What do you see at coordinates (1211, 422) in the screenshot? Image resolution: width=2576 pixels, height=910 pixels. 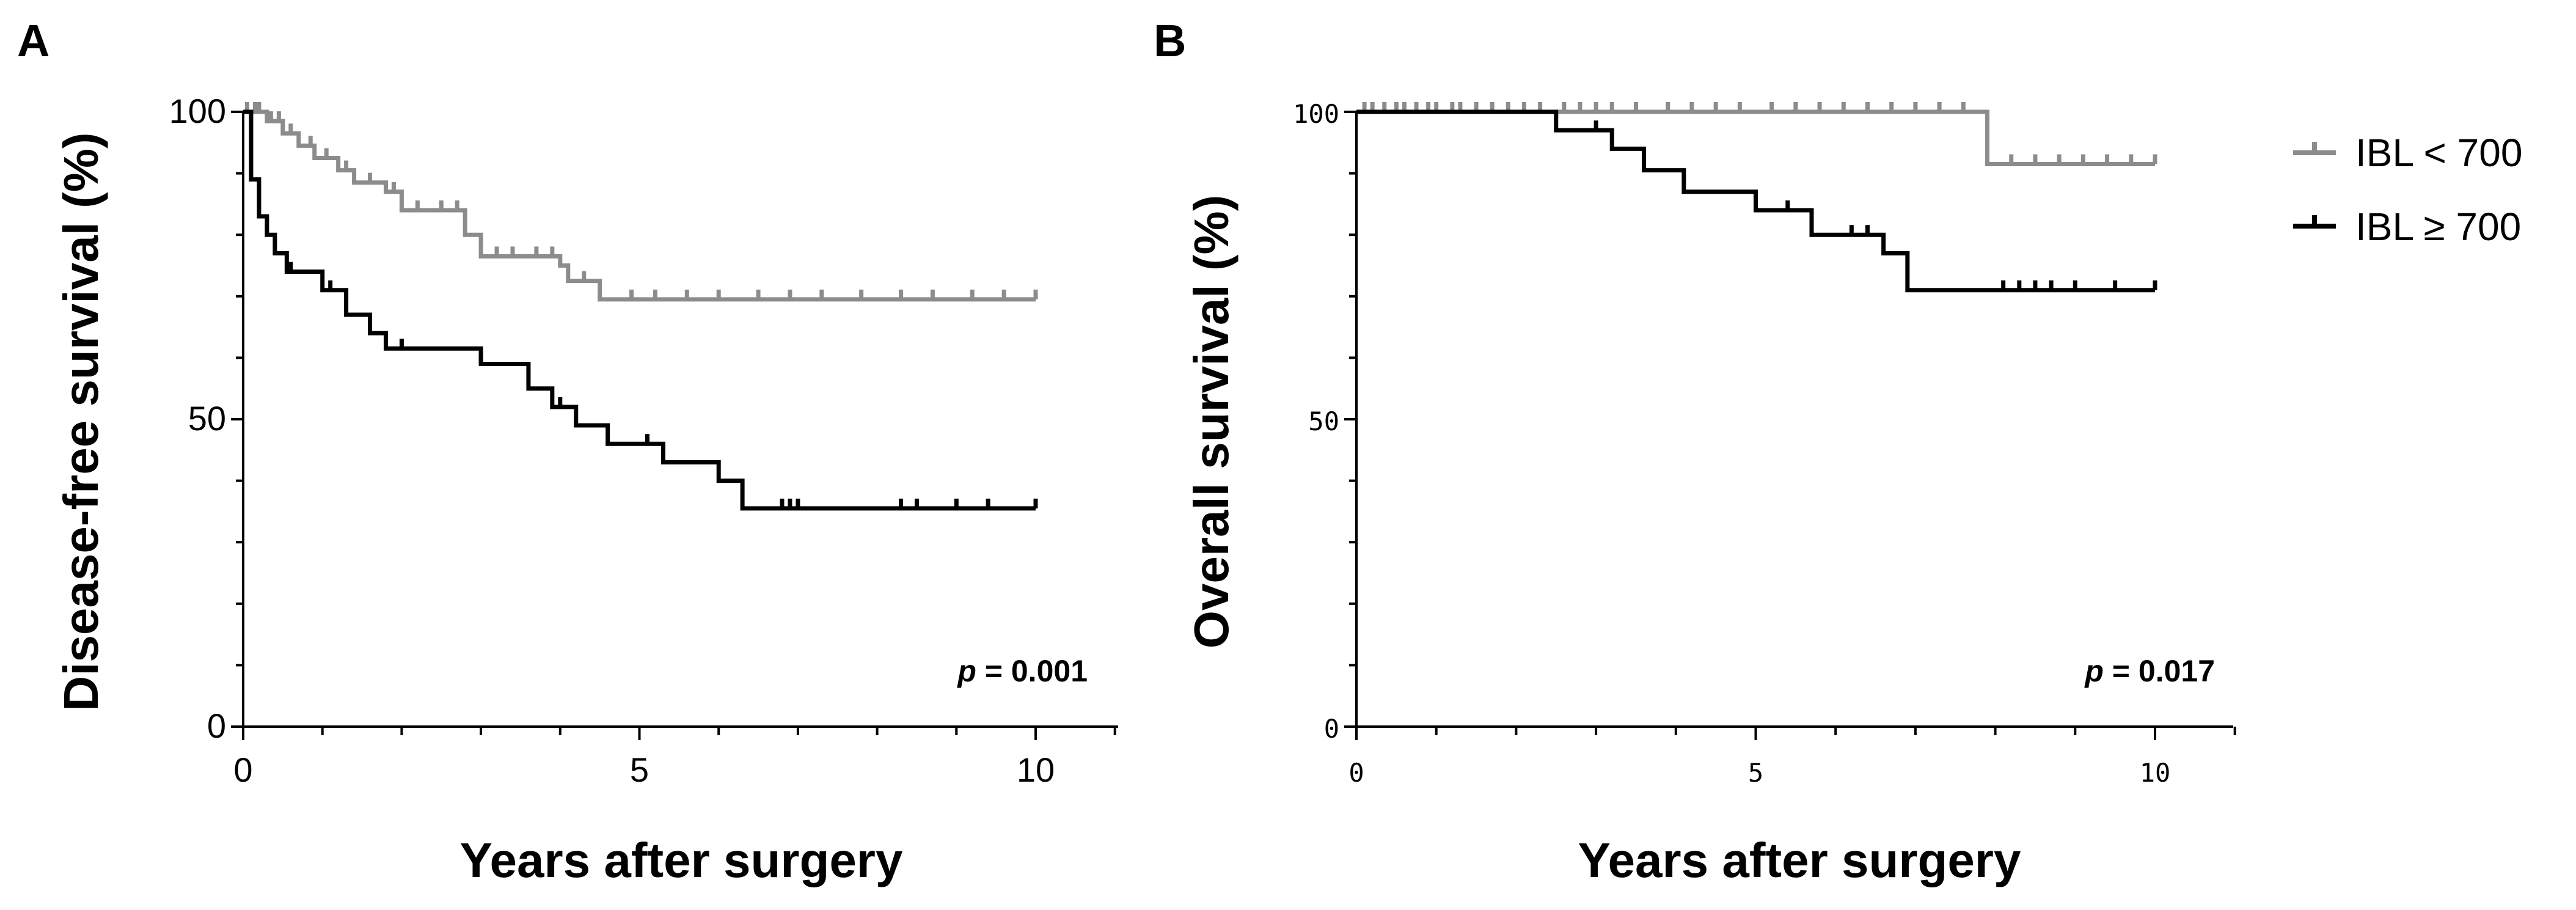 I see `panel-b-y-axis-title: Overall survival (%)` at bounding box center [1211, 422].